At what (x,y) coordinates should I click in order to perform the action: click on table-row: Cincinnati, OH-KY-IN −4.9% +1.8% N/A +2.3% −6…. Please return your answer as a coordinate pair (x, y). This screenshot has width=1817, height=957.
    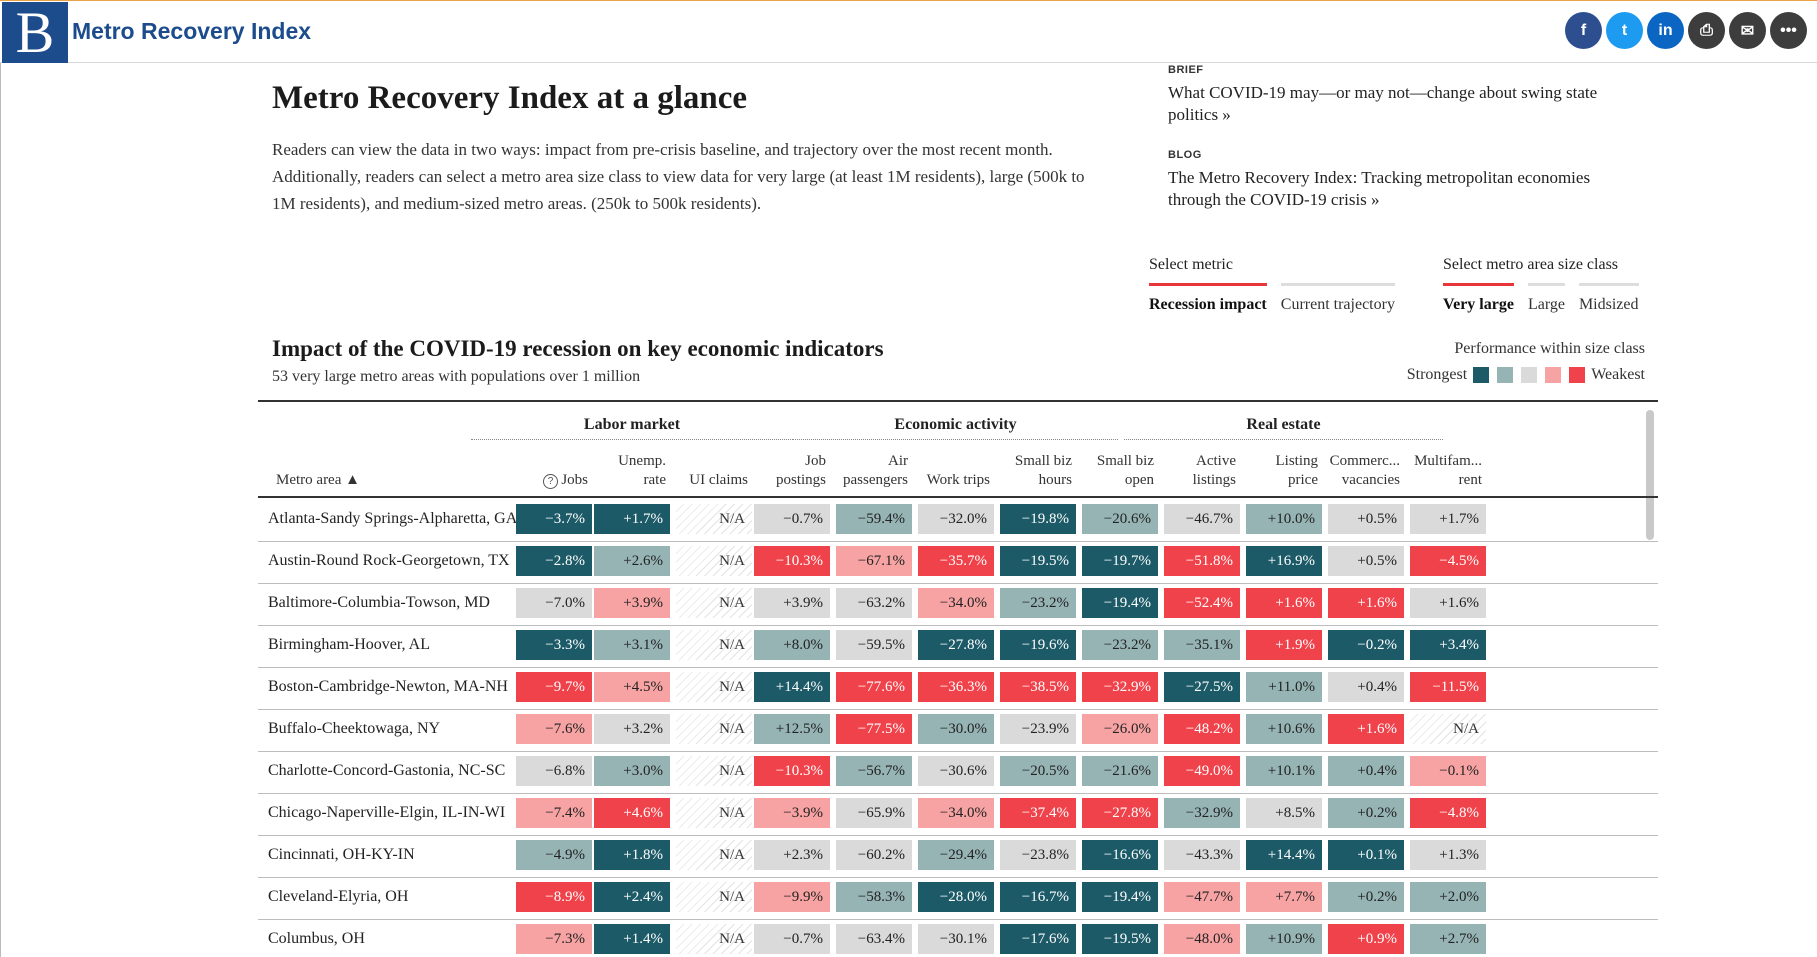
    Looking at the image, I should click on (958, 857).